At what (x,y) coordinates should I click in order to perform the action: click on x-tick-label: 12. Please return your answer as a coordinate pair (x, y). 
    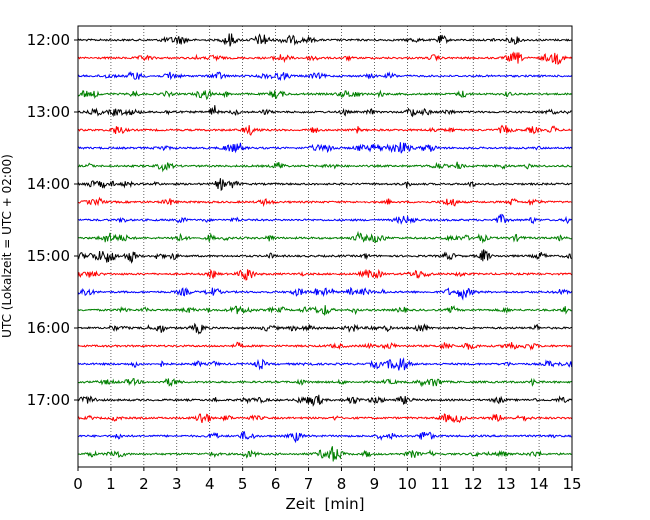
    Looking at the image, I should click on (473, 484).